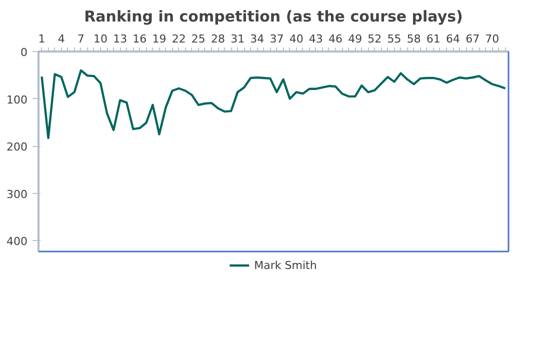 The width and height of the screenshot is (540, 337). What do you see at coordinates (237, 39) in the screenshot?
I see `x-tick-label: 31` at bounding box center [237, 39].